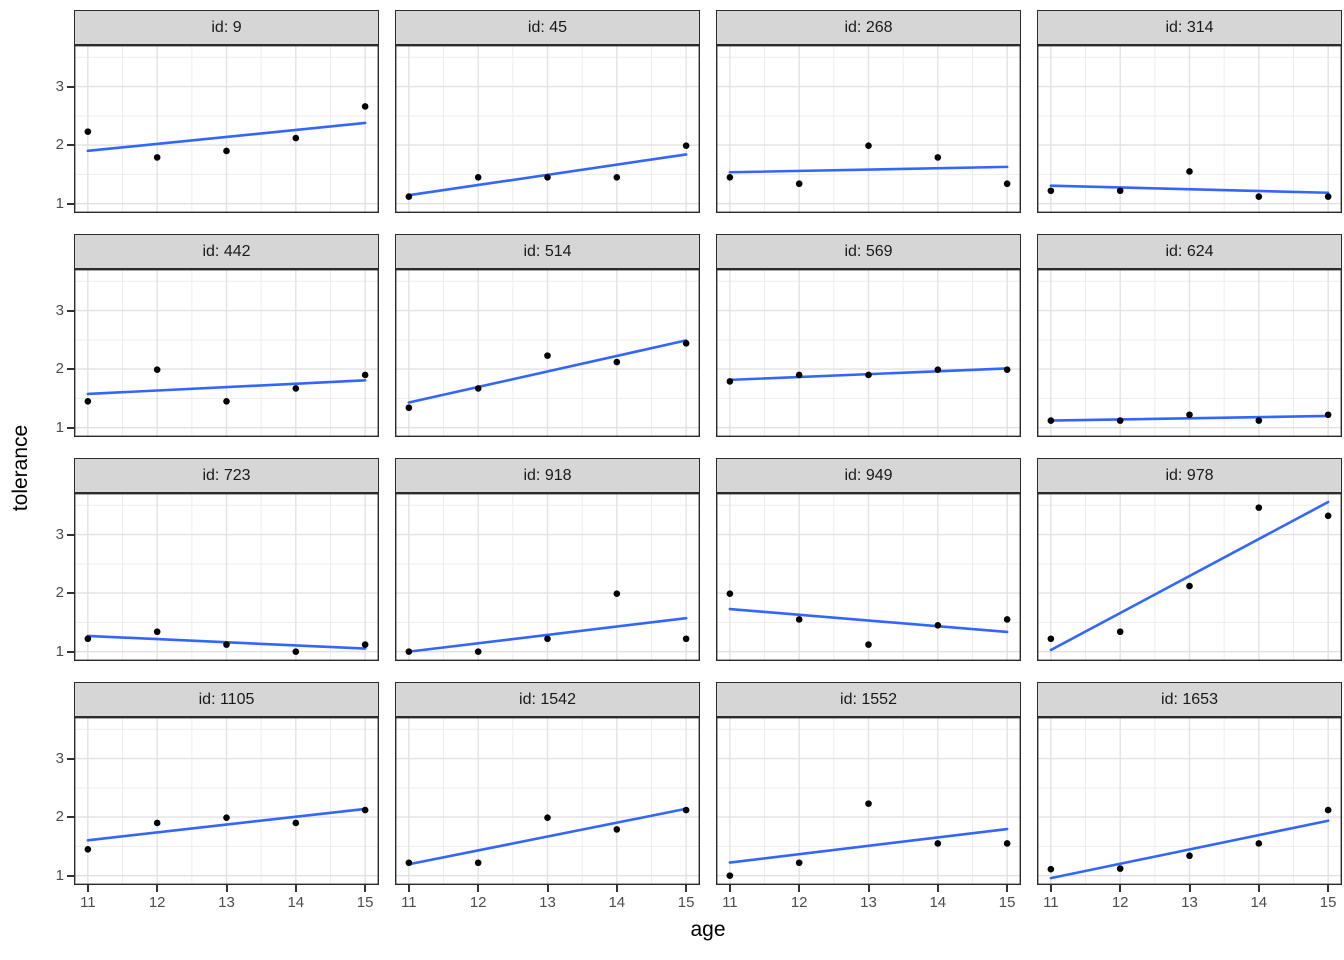 The height and width of the screenshot is (960, 1344). I want to click on facet-strip-label: id: 442, so click(226, 251).